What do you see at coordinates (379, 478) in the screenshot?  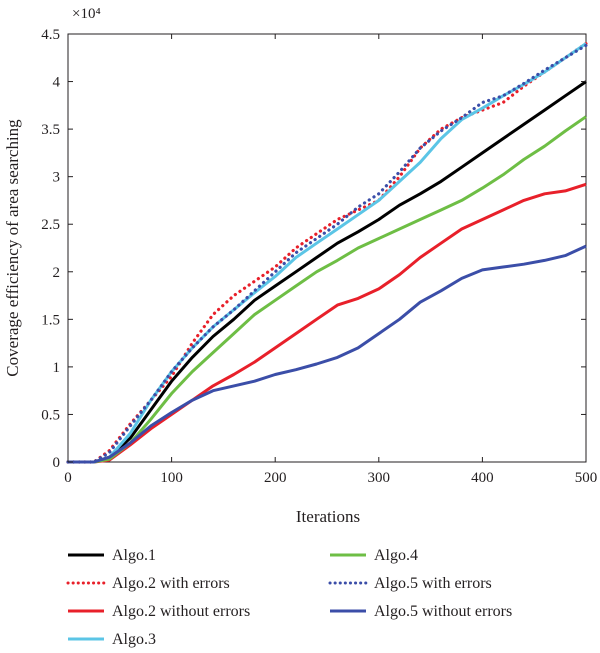 I see `x-tick-label: 300` at bounding box center [379, 478].